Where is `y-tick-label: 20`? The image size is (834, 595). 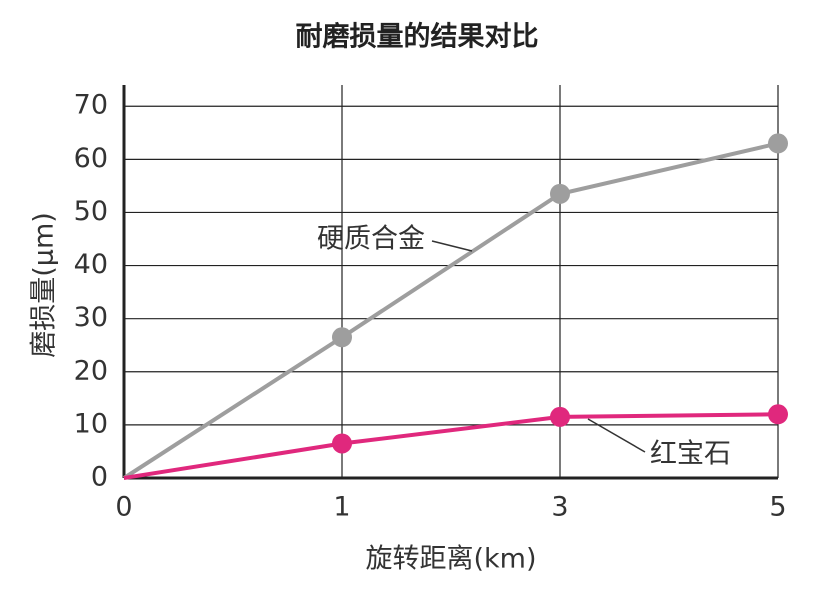
y-tick-label: 20 is located at coordinates (91, 370).